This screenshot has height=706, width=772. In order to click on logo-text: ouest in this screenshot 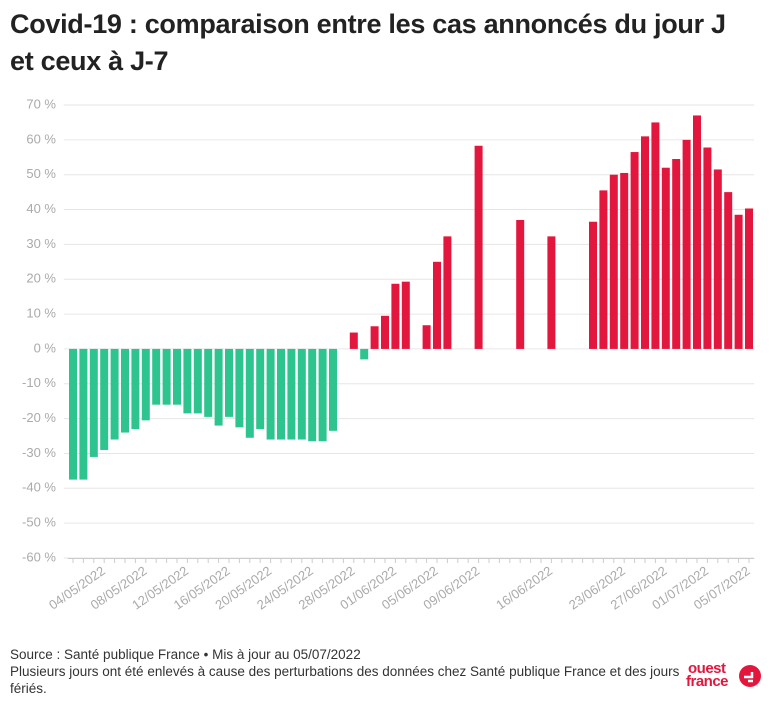, I will do `click(707, 668)`.